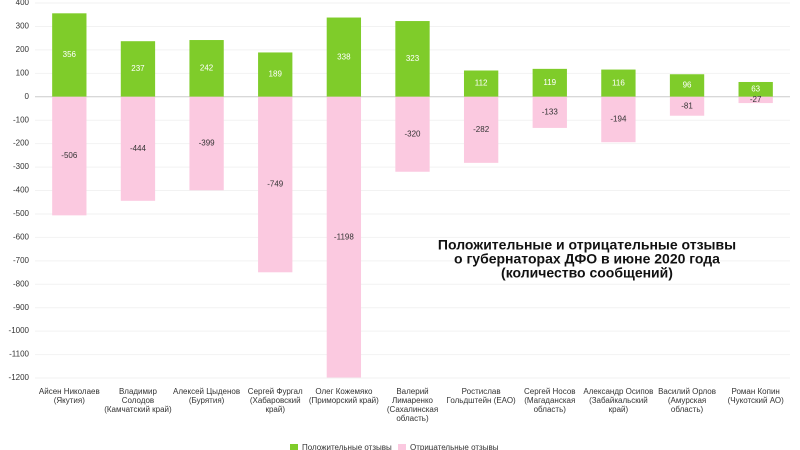 The height and width of the screenshot is (450, 800). I want to click on data-label: 189, so click(276, 74).